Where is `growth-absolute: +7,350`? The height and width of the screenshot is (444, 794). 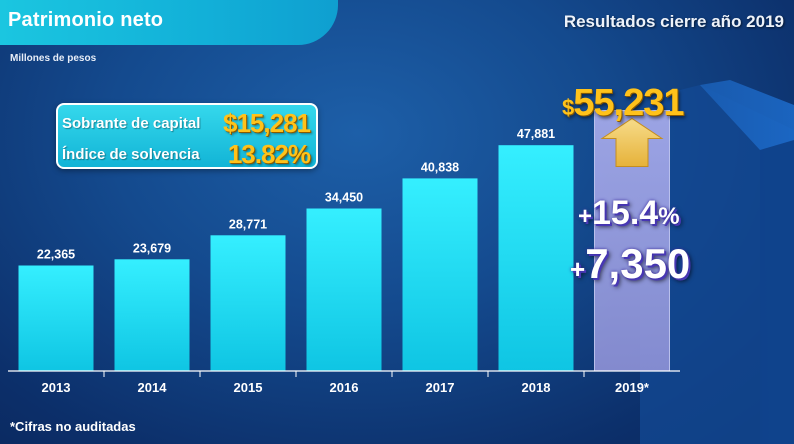
growth-absolute: +7,350 is located at coordinates (630, 264).